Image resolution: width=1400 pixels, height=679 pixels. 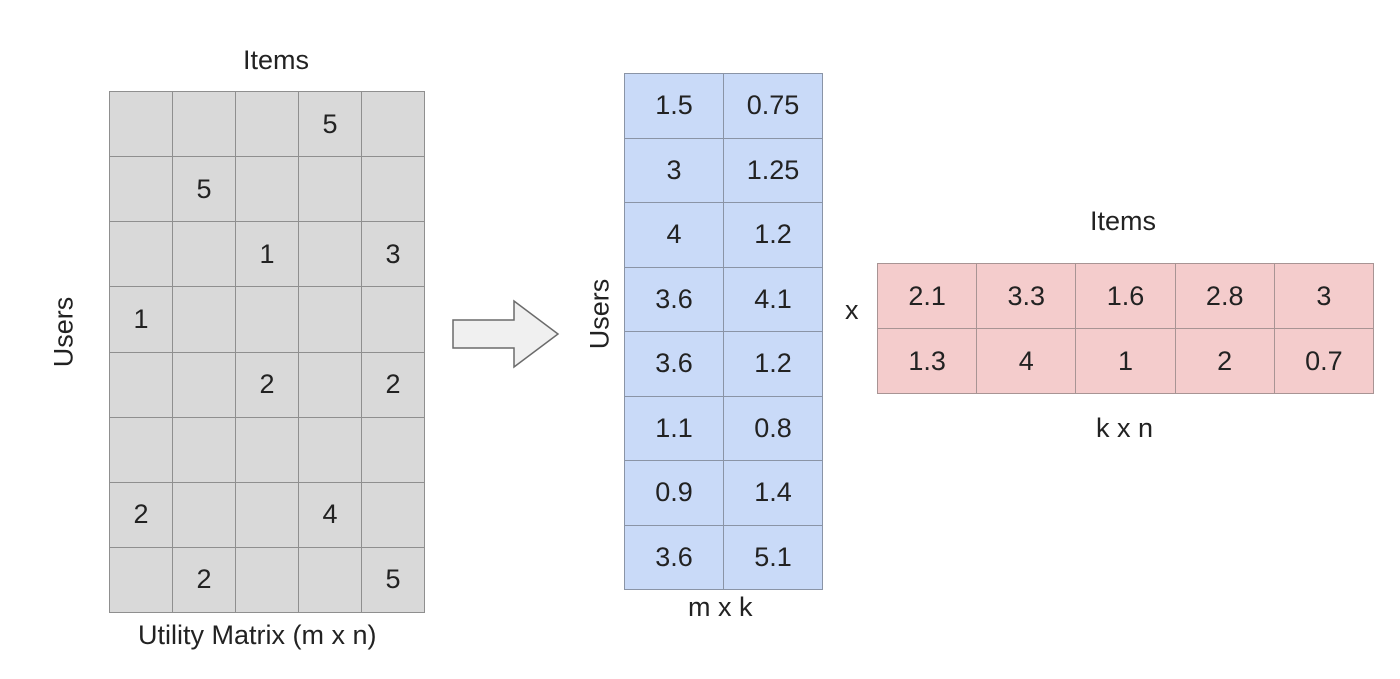 I want to click on user-factor-cell: 1.25, so click(x=773, y=170).